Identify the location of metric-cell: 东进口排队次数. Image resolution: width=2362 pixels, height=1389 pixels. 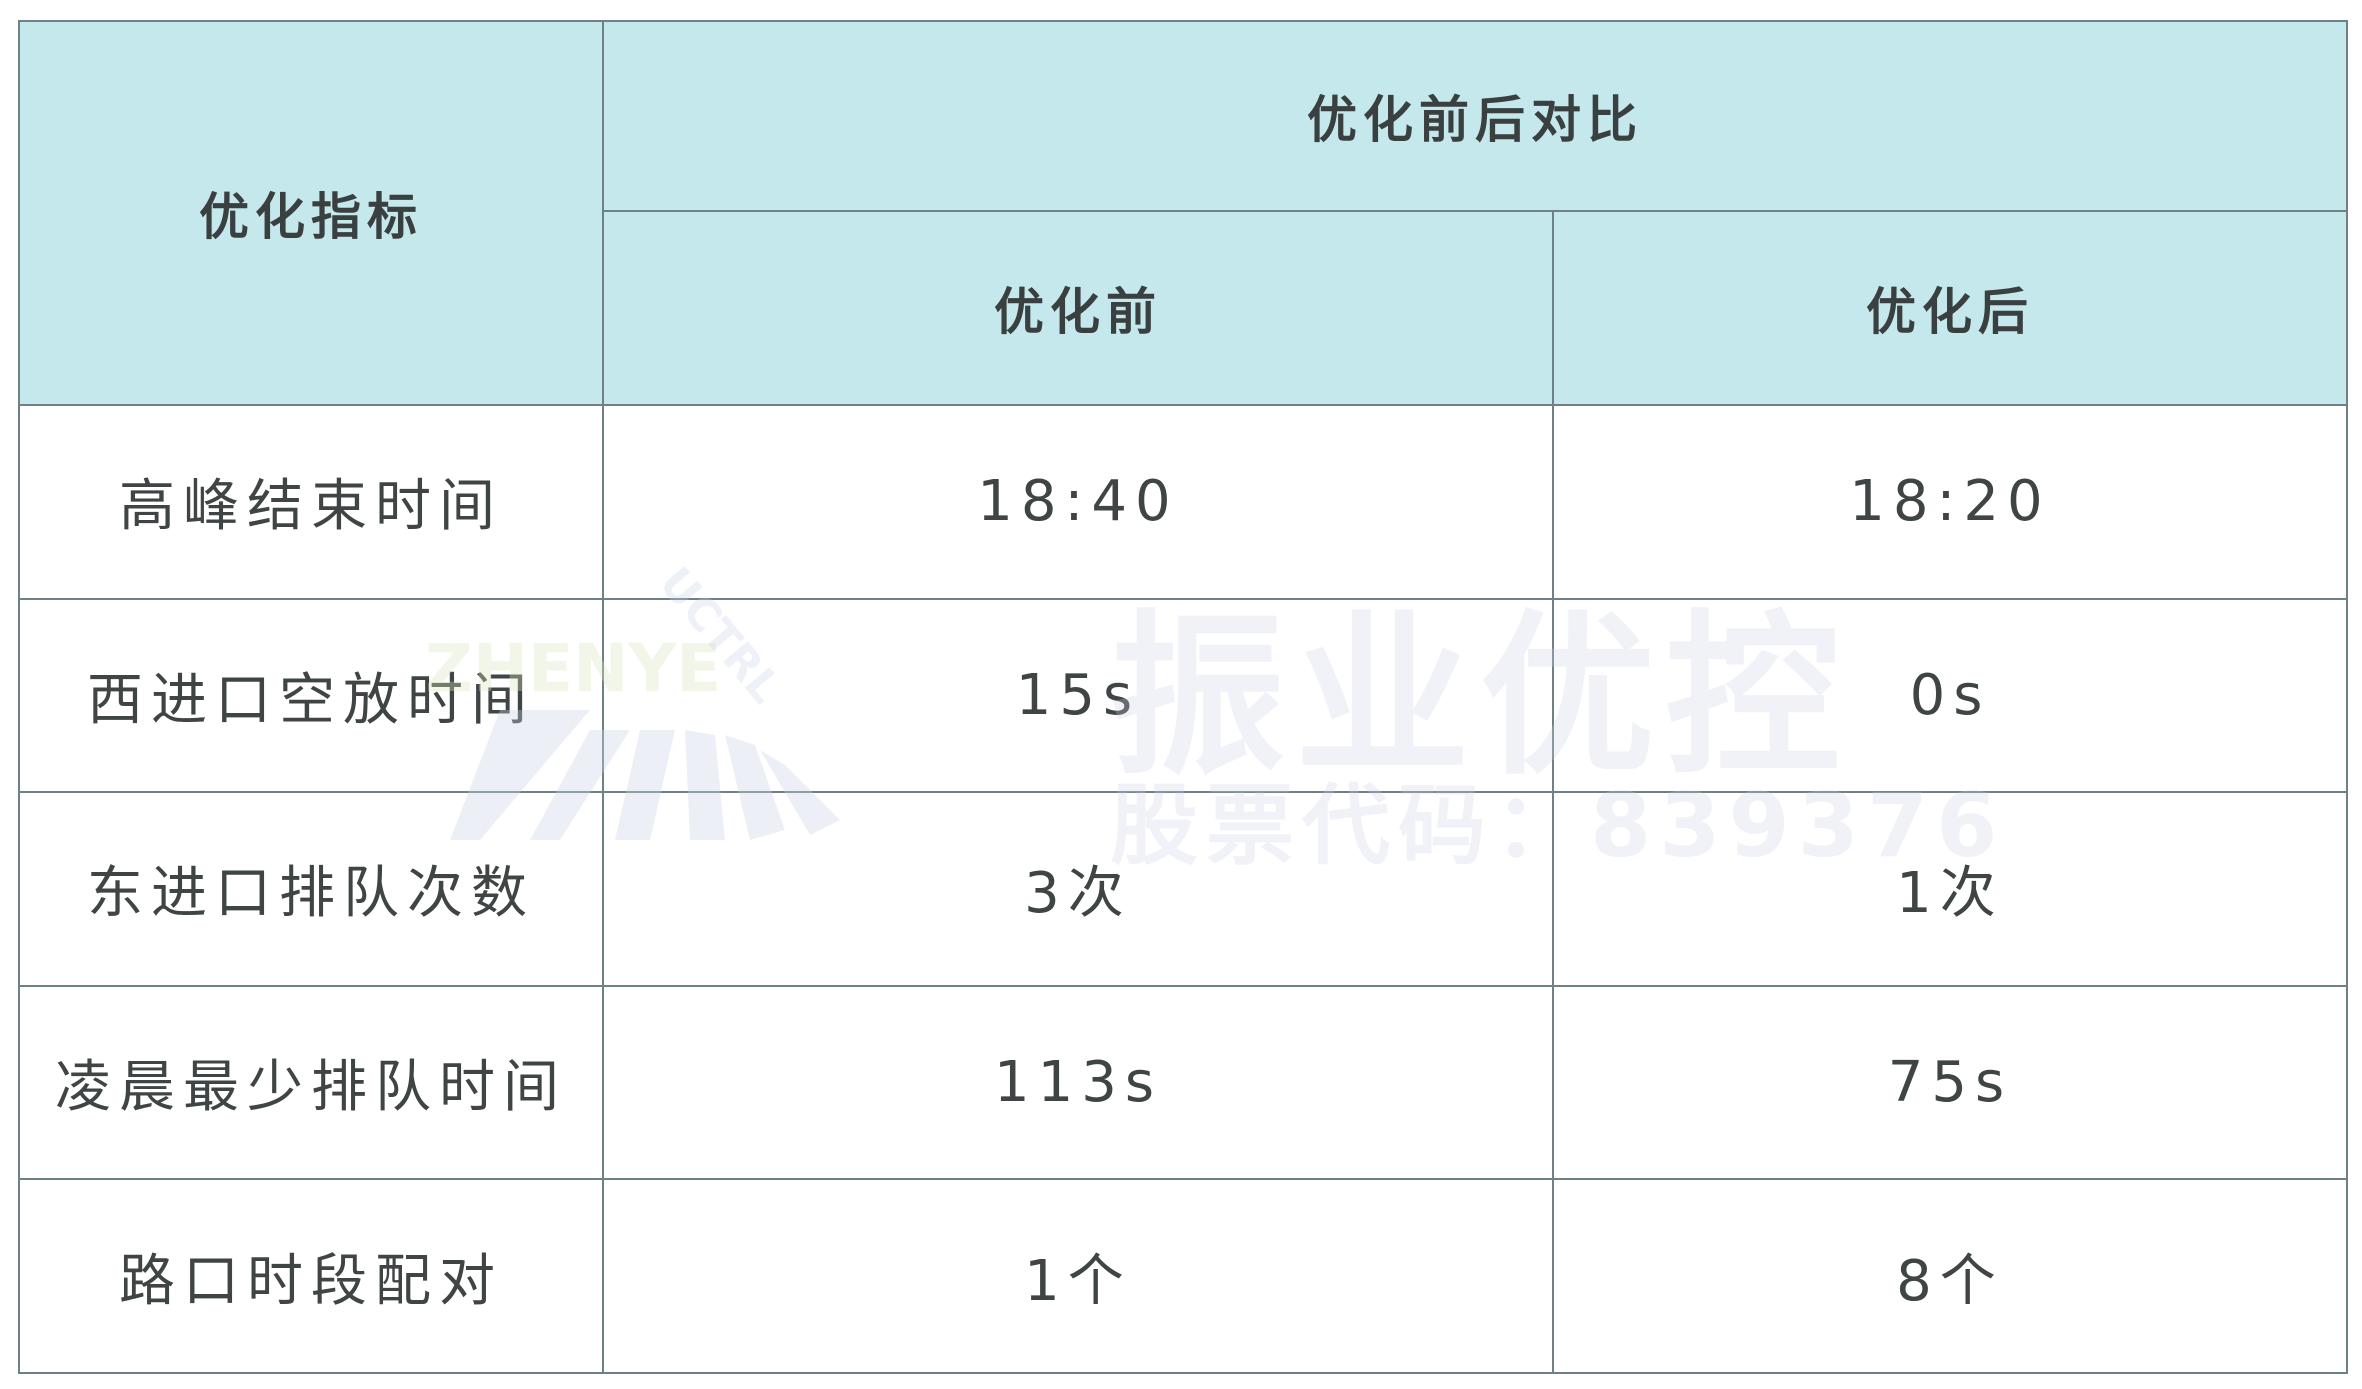
(311, 889).